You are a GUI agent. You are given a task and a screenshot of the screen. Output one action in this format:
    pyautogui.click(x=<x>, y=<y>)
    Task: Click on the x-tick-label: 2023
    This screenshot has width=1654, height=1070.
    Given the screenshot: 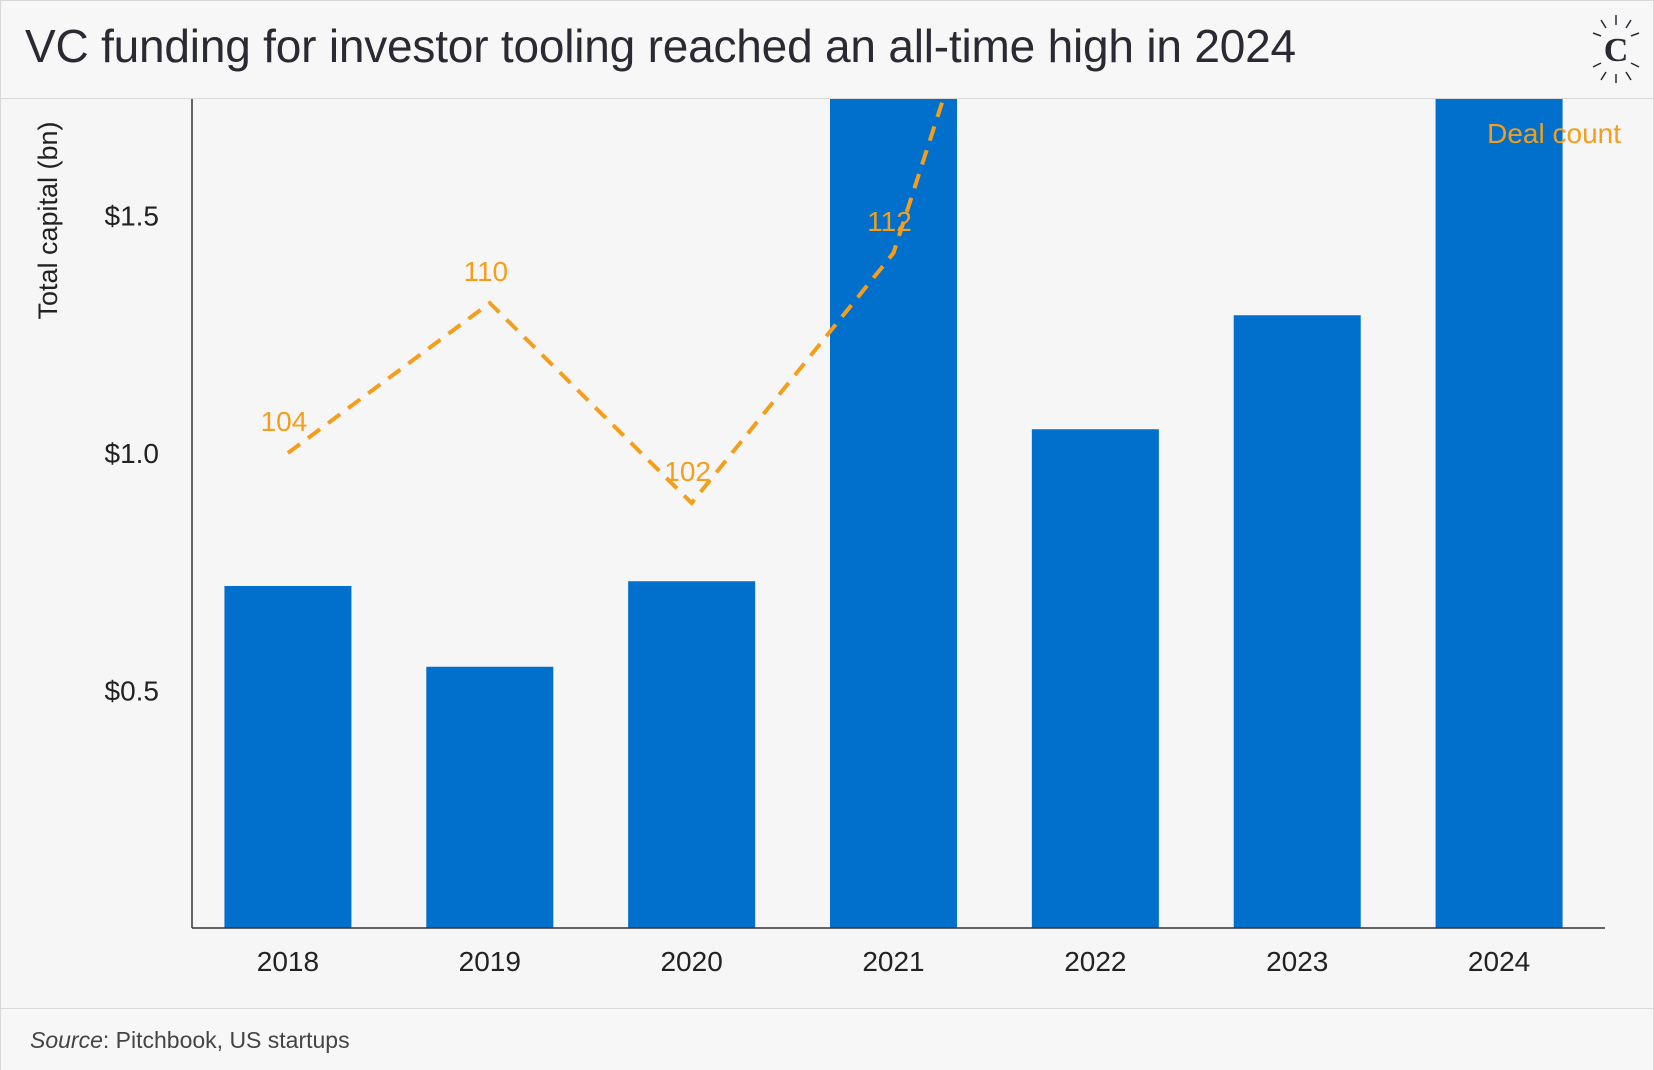 What is the action you would take?
    pyautogui.click(x=1297, y=961)
    